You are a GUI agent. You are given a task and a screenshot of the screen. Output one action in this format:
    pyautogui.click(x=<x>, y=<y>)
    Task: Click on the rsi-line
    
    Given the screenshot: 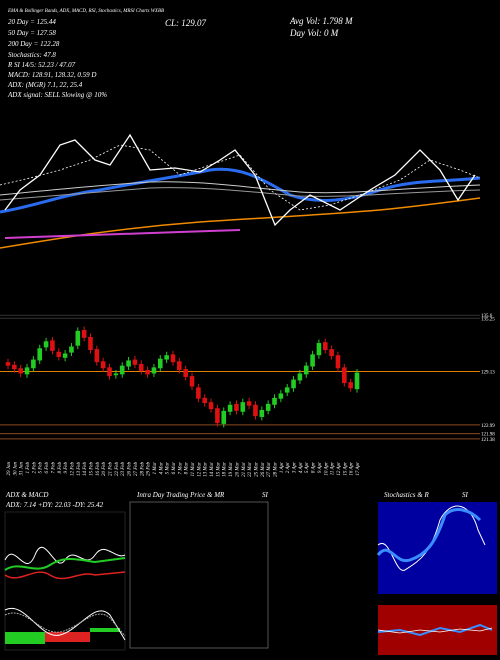 What is the action you would take?
    pyautogui.click(x=435, y=630)
    